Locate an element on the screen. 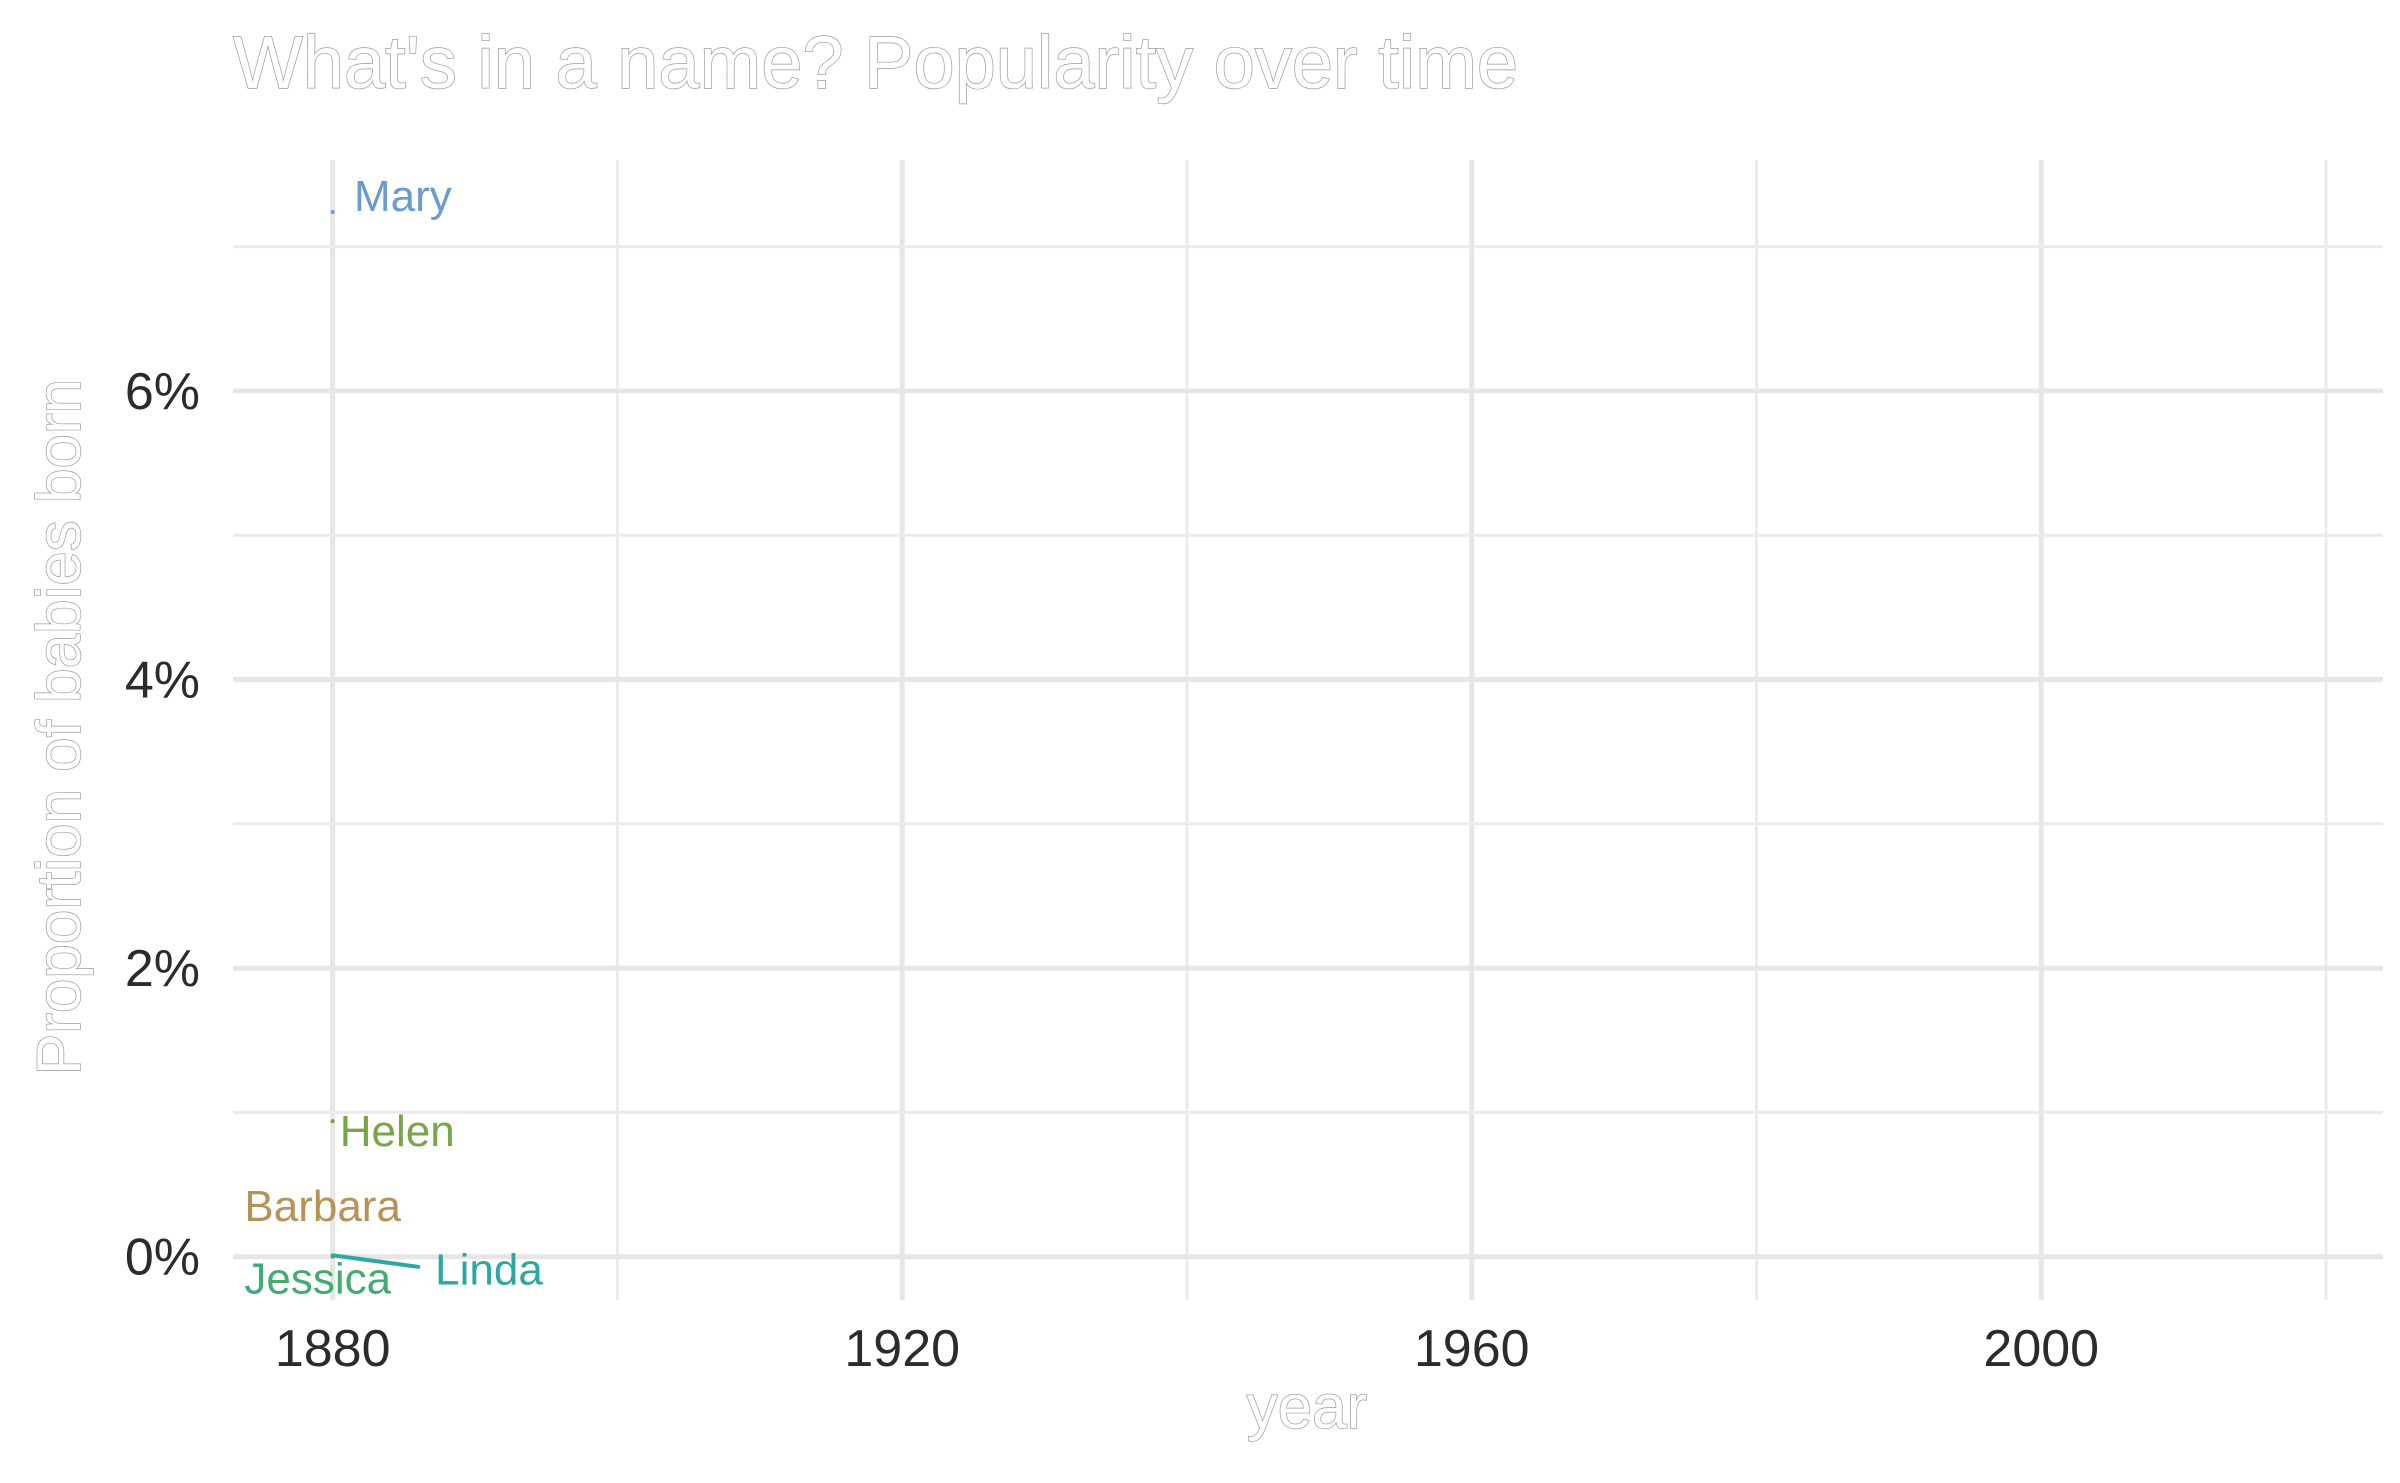 This screenshot has width=2400, height=1483. series-label-helen: Helen is located at coordinates (397, 1131).